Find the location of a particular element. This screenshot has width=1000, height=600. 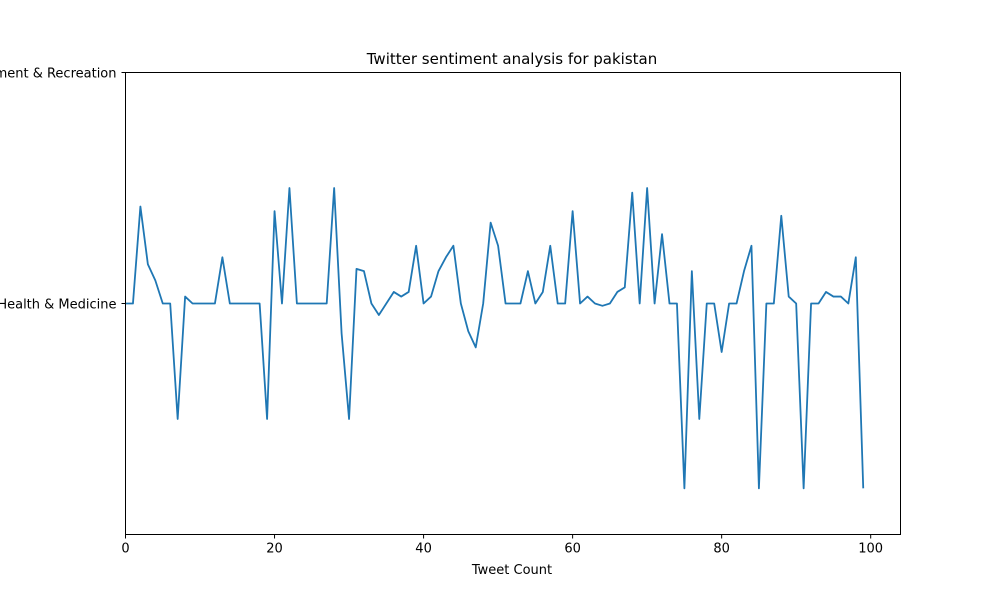

x-axis: 0 20 40 60 80 100 is located at coordinates (502, 545).